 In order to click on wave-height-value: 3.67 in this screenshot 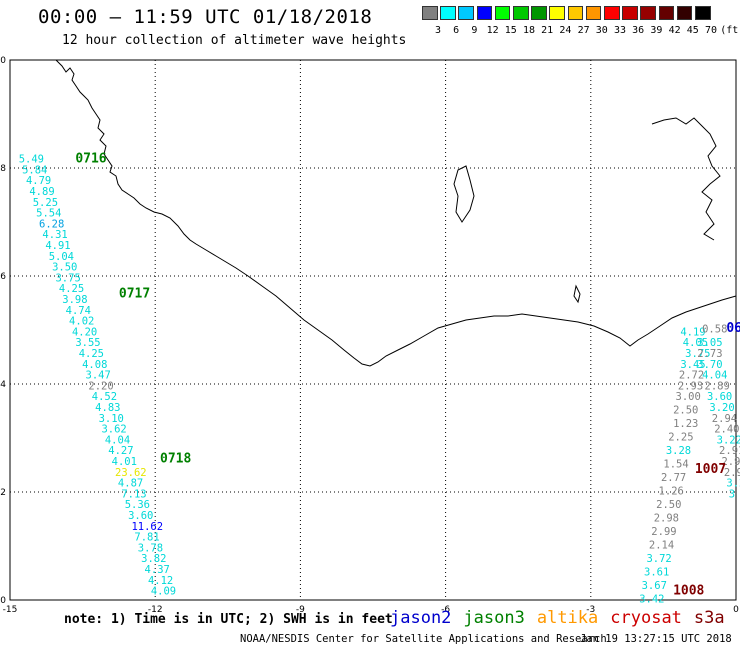, I will do `click(654, 586)`.